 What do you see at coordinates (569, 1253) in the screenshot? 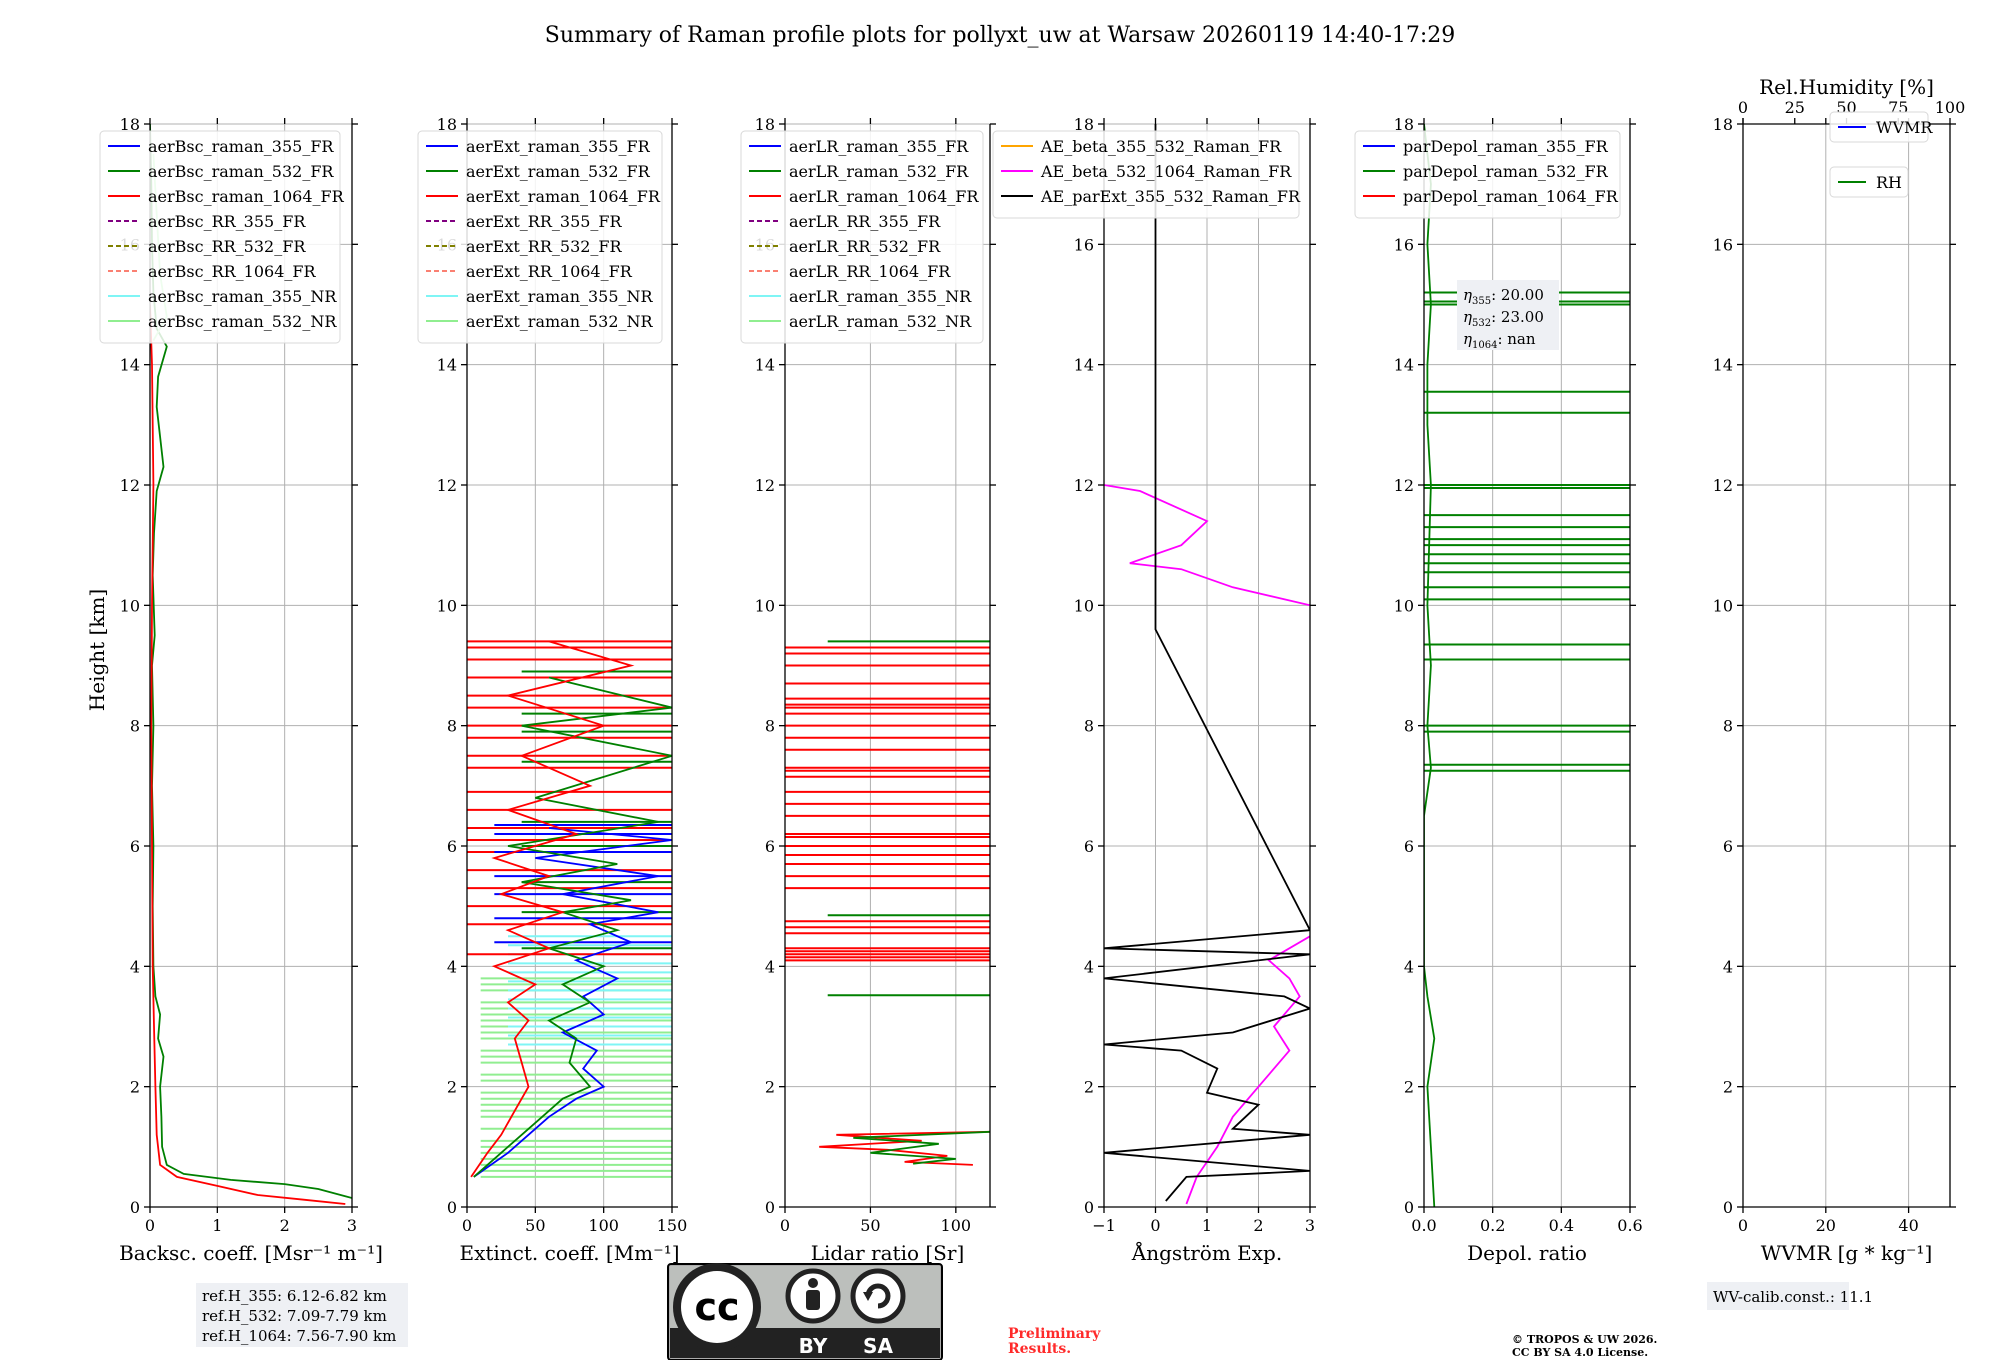
I see `x-axis-label: Extinct. coeff. [Mm⁻¹]` at bounding box center [569, 1253].